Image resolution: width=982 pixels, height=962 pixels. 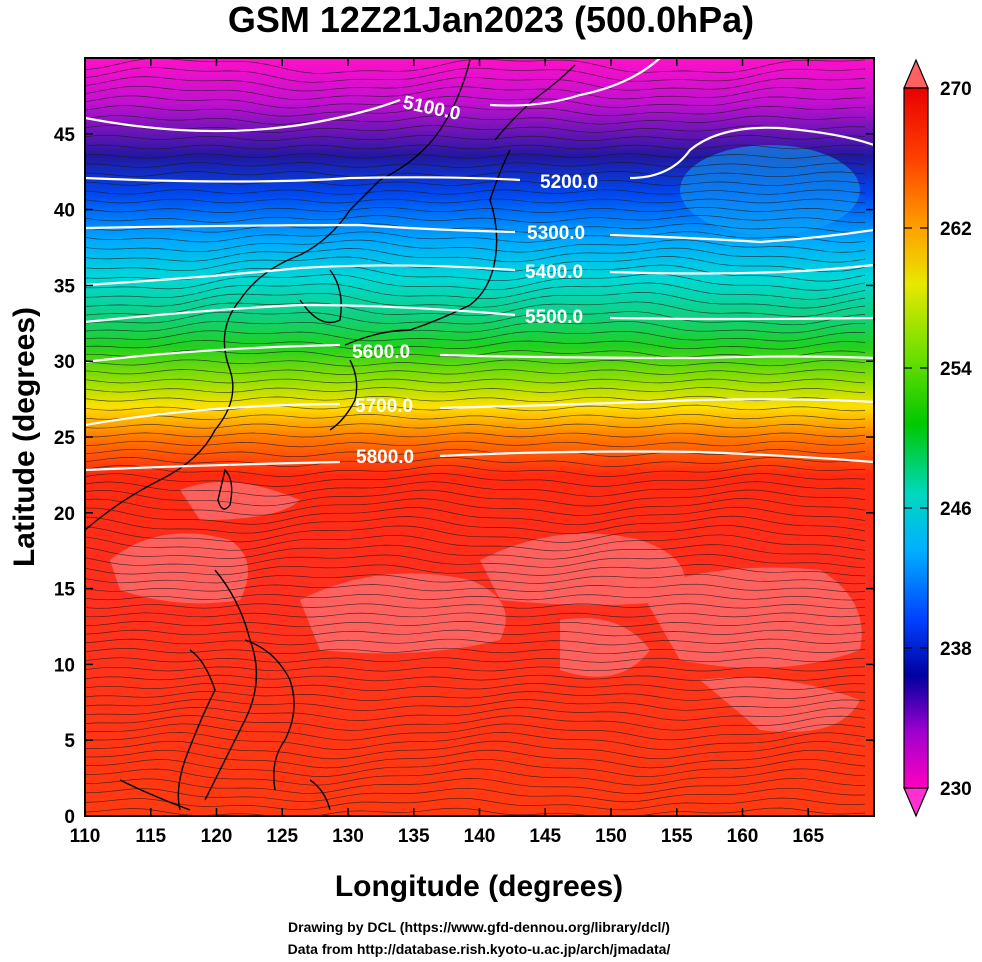 I want to click on x-tick-label: 155, so click(x=677, y=836).